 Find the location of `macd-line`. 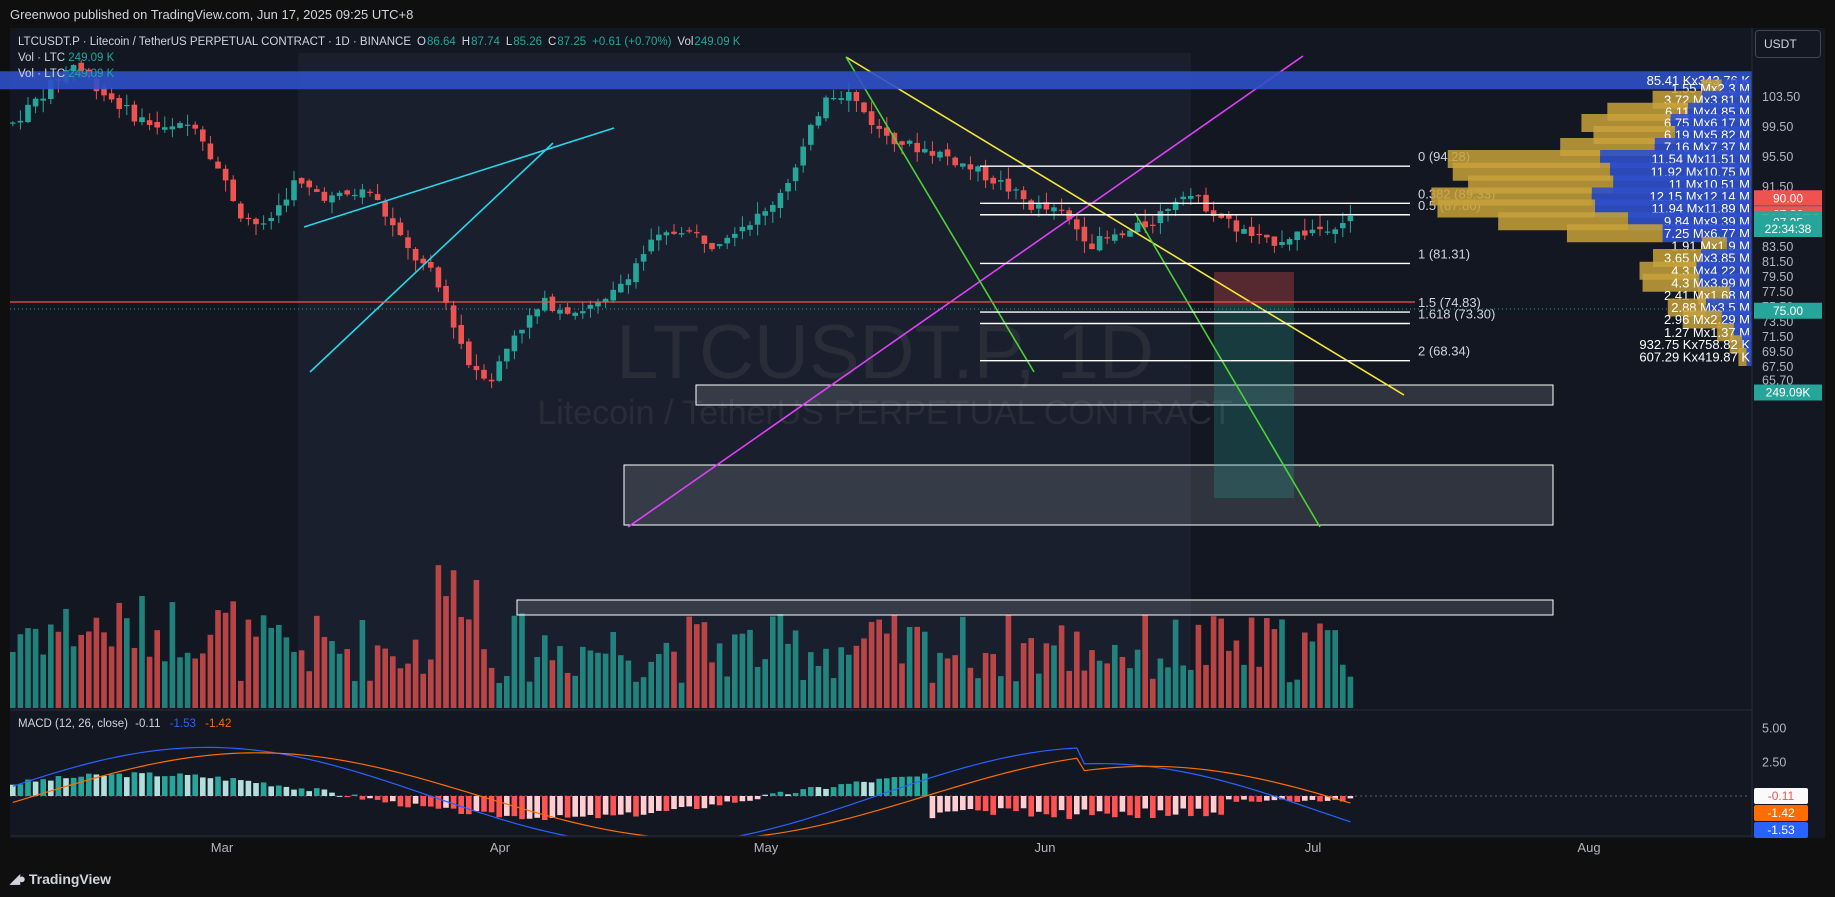

macd-line is located at coordinates (681, 791).